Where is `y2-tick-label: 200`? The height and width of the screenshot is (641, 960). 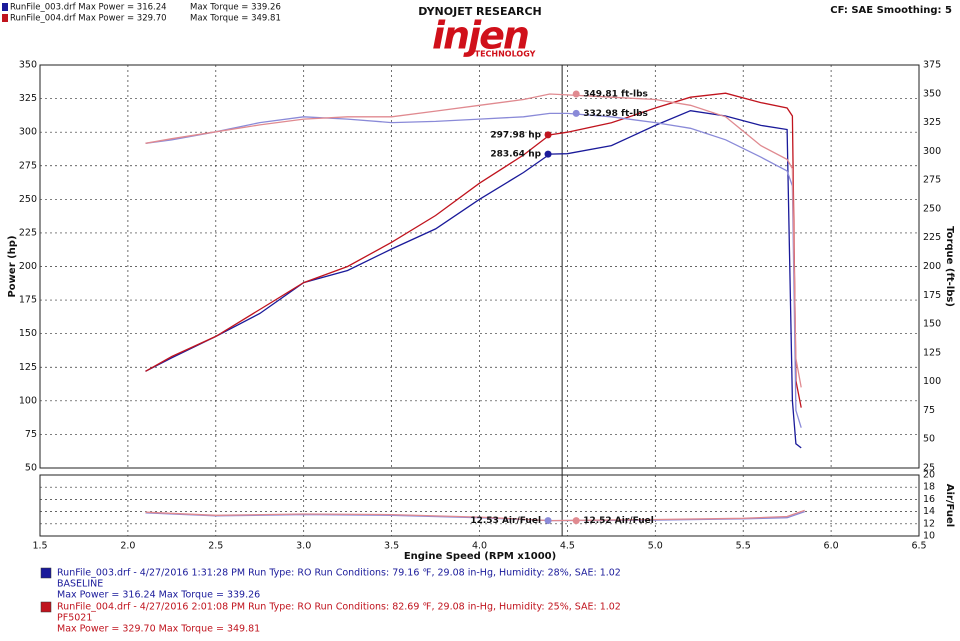 y2-tick-label: 200 is located at coordinates (932, 266).